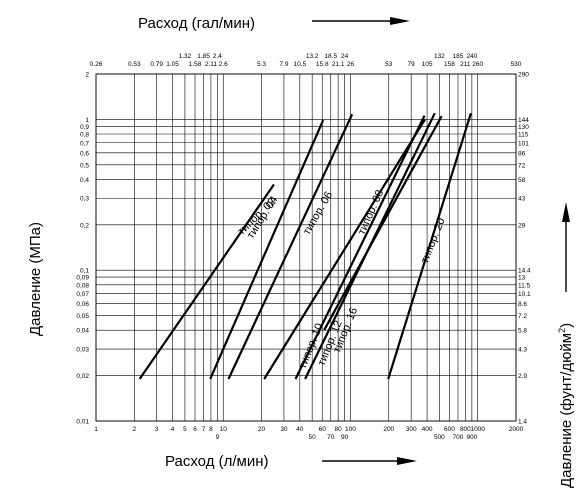  I want to click on x2-tick-label: 1.58, so click(195, 64).